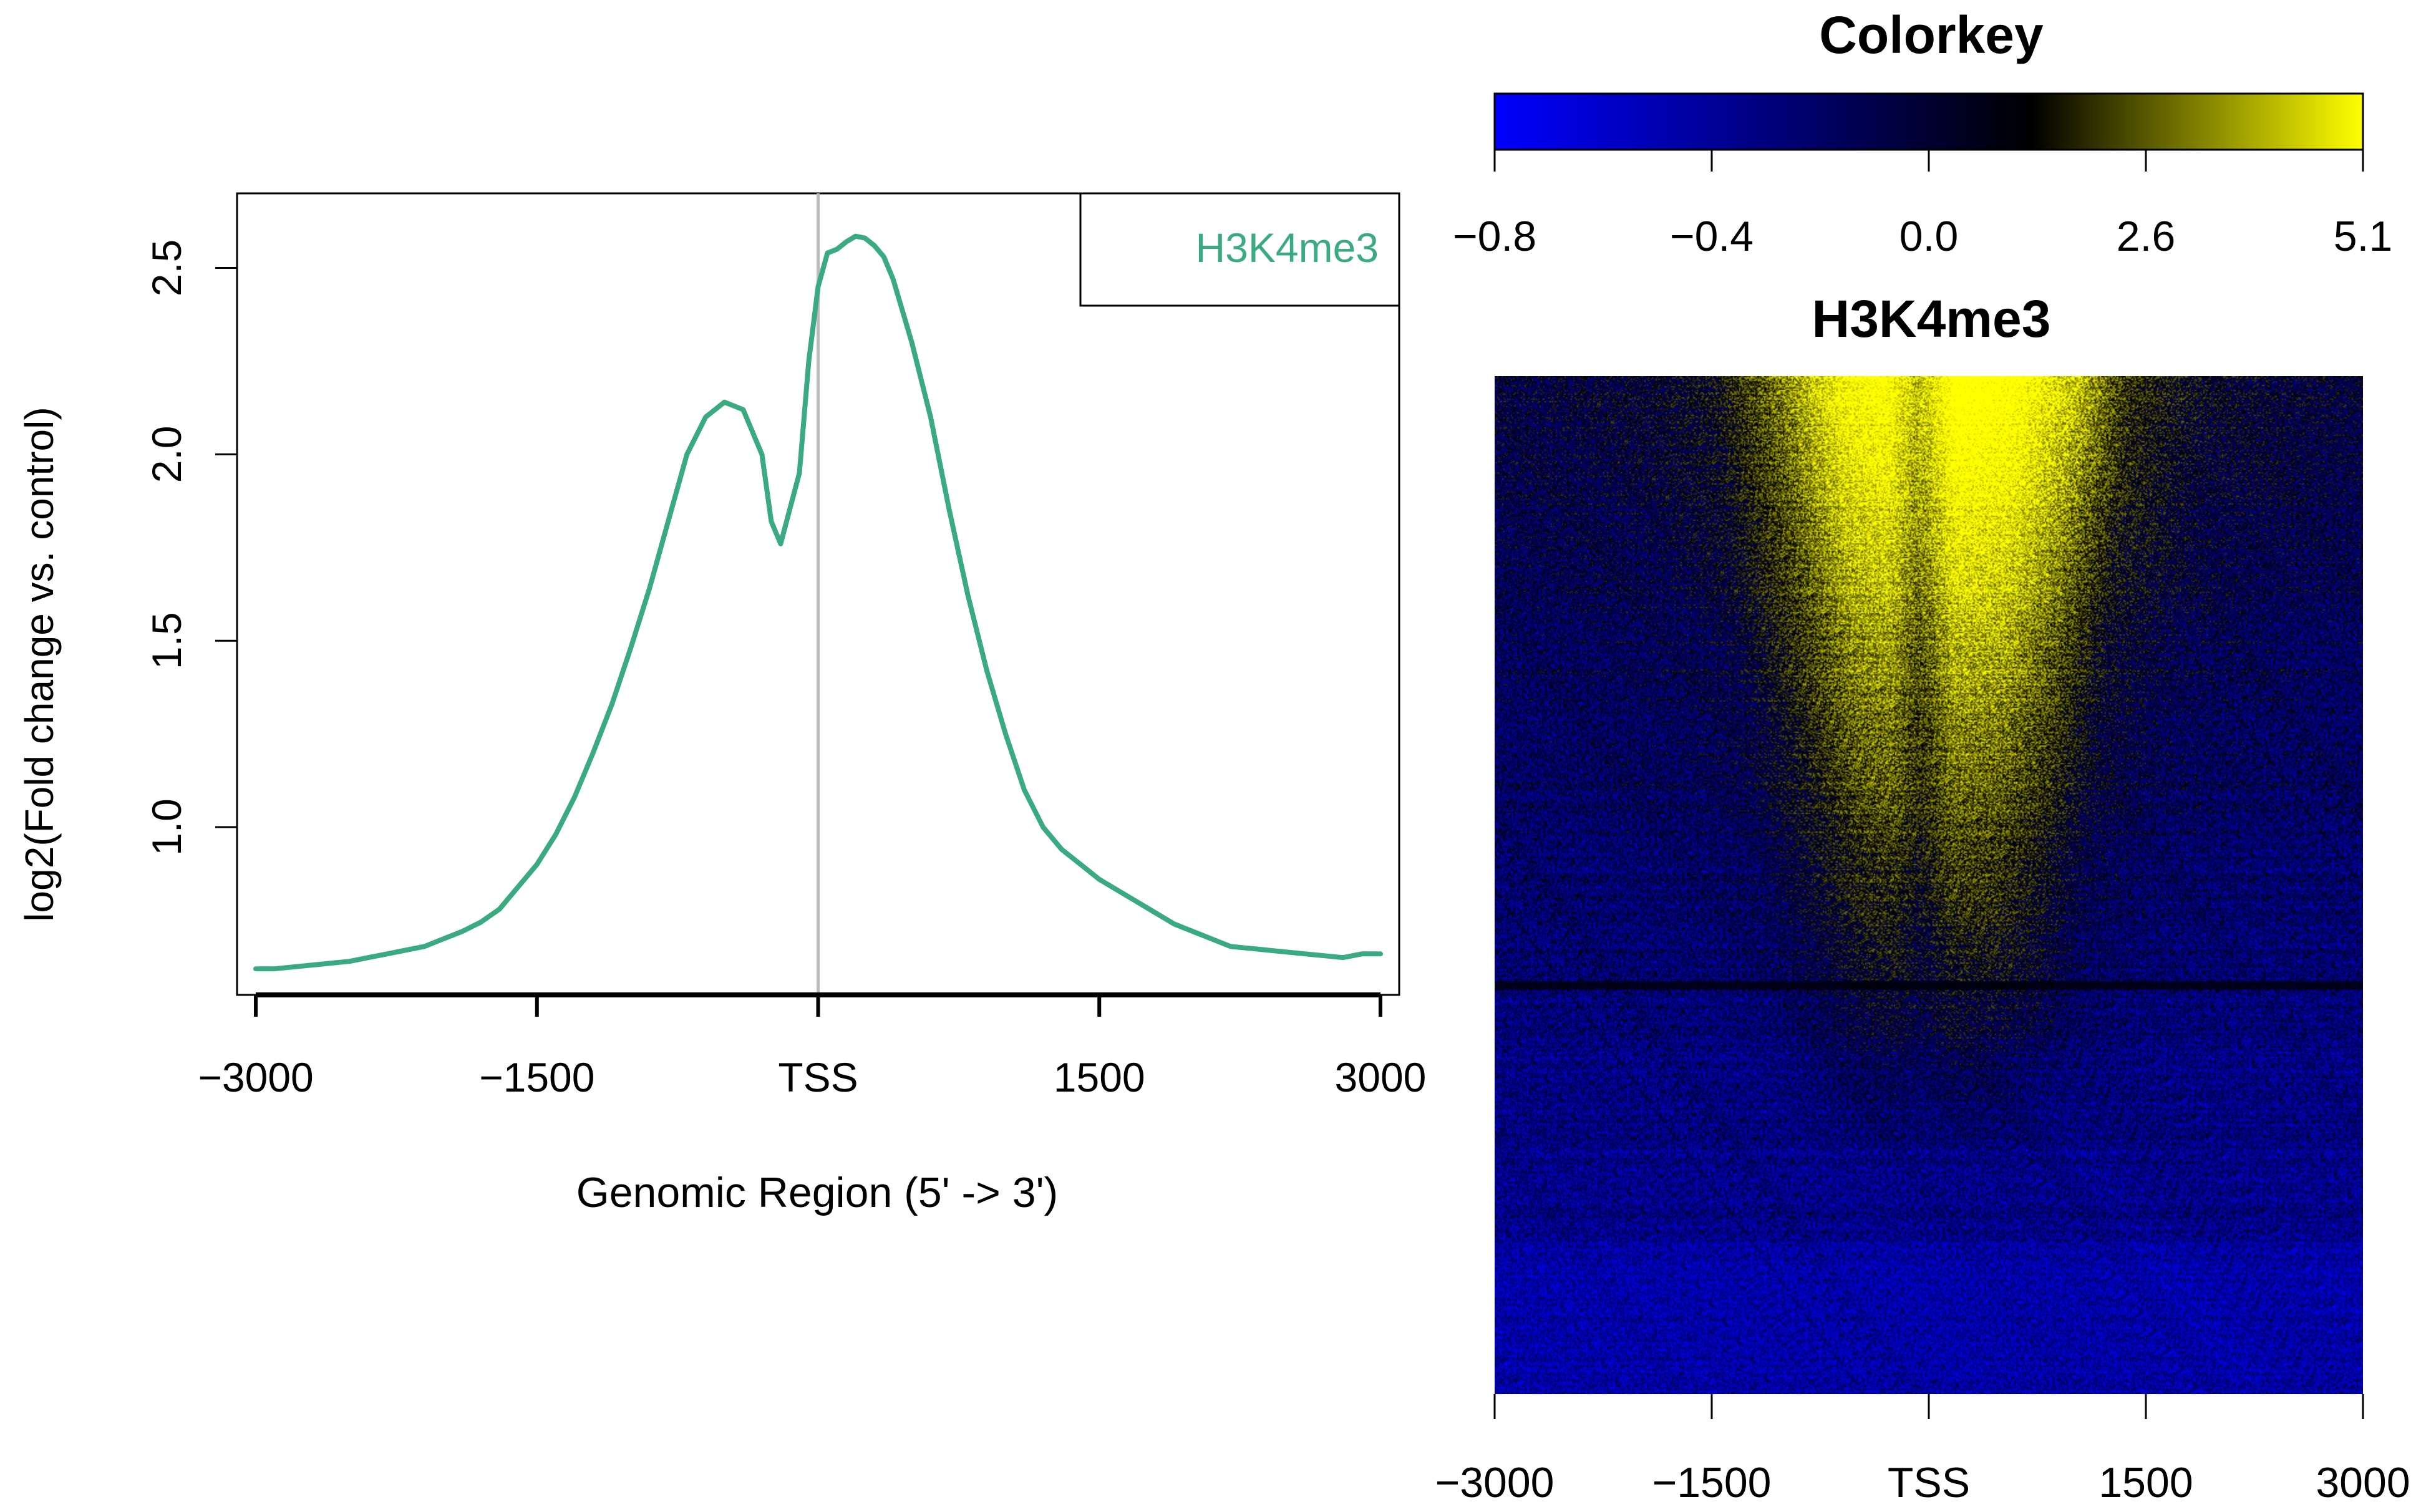  Describe the element at coordinates (1931, 35) in the screenshot. I see `colorkey-title: Colorkey` at that location.